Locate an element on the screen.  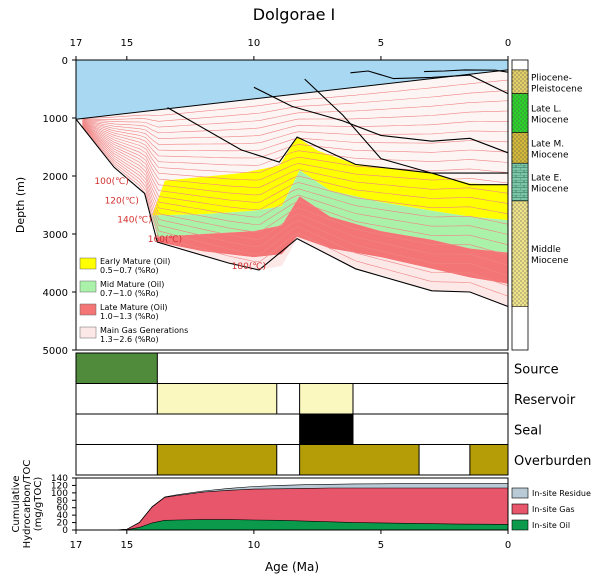
legend-label-mid-mature-oil: Mid Mature (Oil) is located at coordinates (132, 284).